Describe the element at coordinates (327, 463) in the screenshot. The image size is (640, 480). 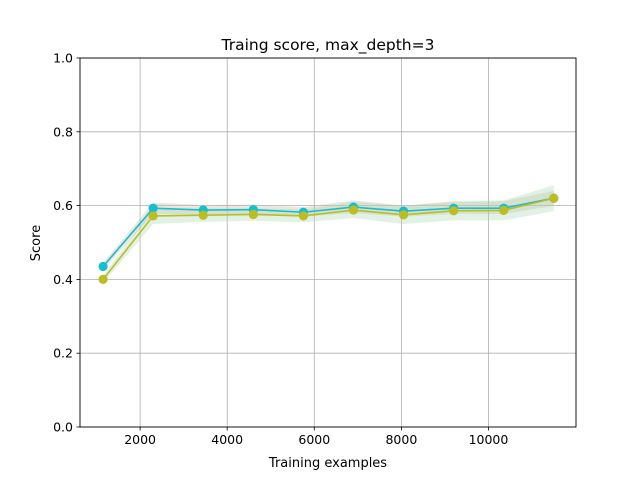
I see `x-axis-label: Training examples` at that location.